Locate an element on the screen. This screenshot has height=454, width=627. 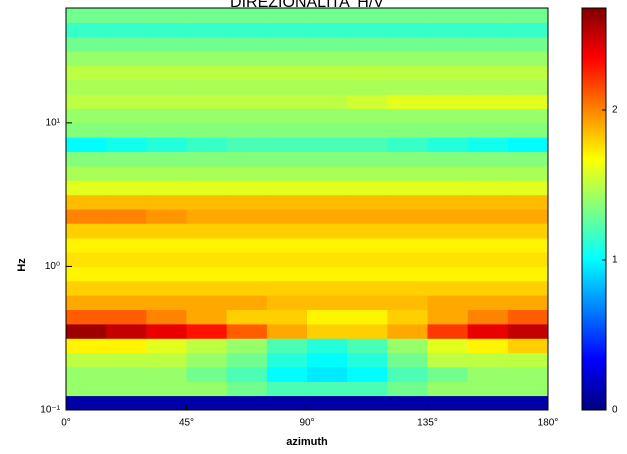
x-tick-label: 180° is located at coordinates (548, 423).